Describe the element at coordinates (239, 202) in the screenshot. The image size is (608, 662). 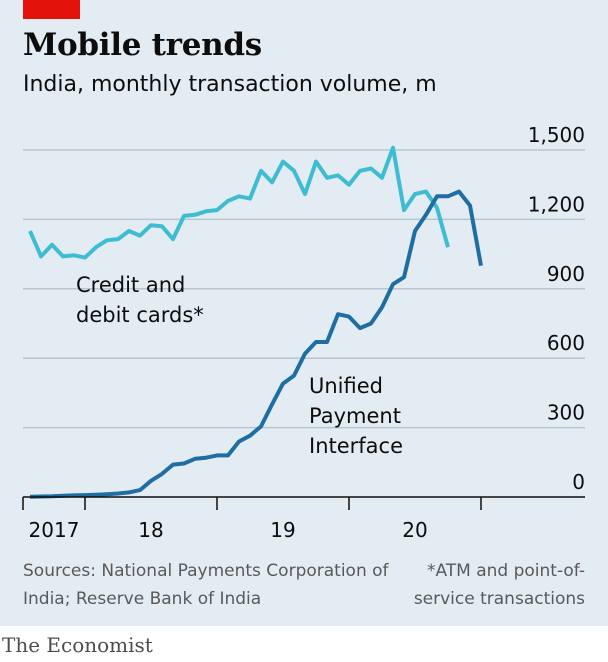
I see `series-line` at that location.